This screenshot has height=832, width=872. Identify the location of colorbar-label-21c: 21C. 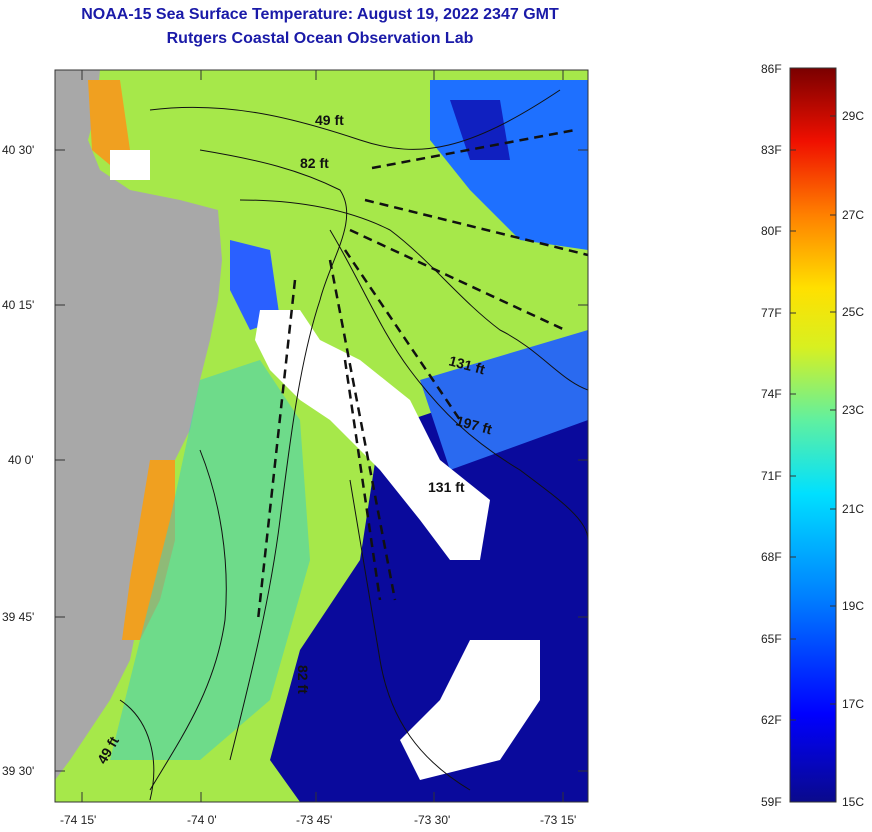
(853, 509).